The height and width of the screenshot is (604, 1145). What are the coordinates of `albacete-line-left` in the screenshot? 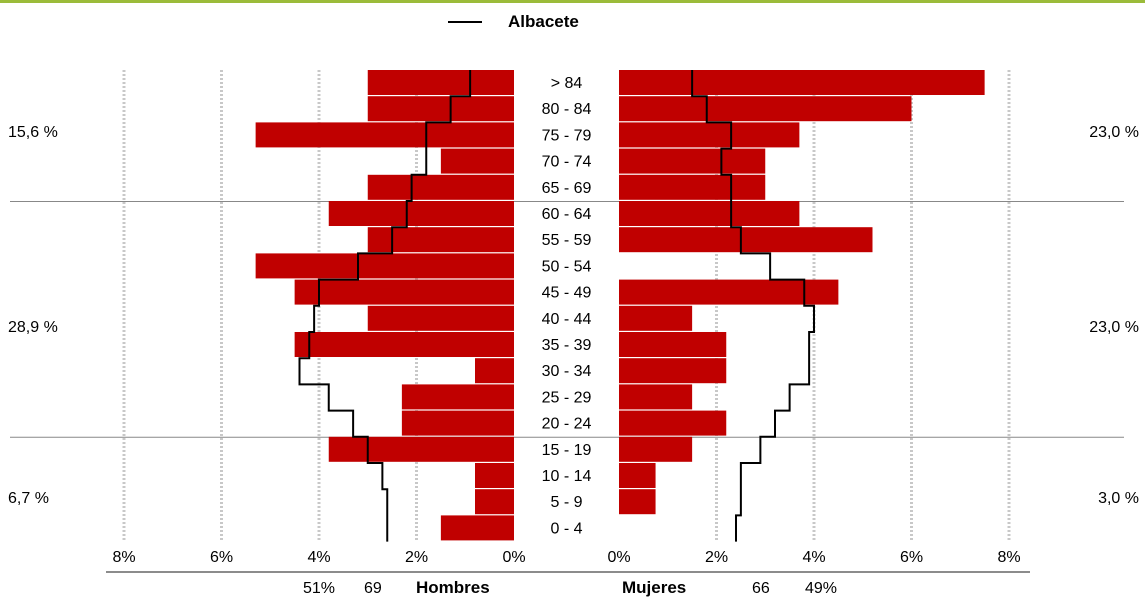 It's located at (385, 306).